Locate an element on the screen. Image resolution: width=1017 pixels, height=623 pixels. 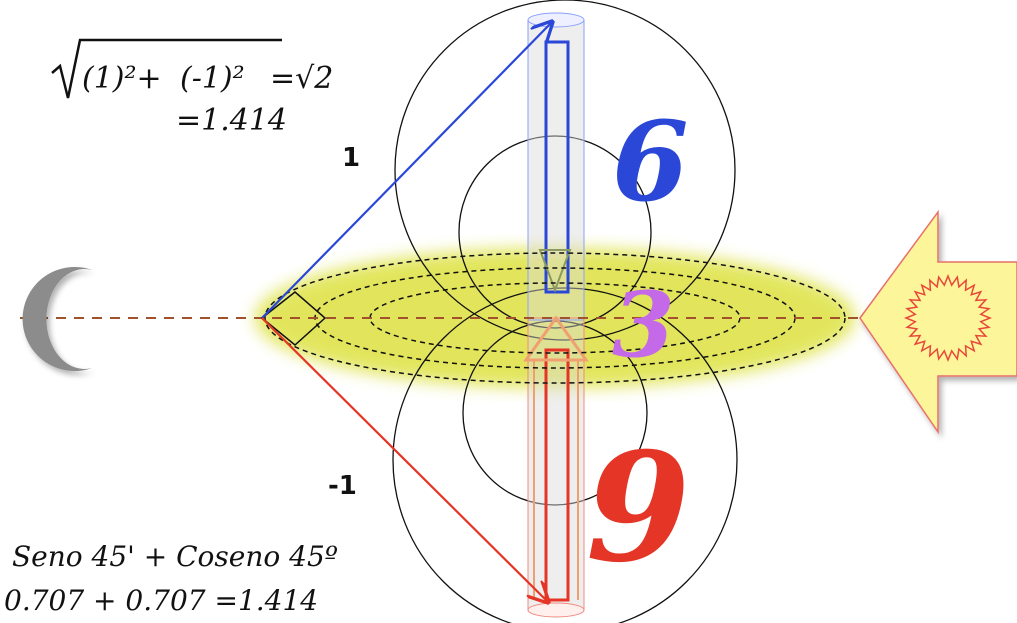
pythagoras-formula: (1)²+ (-1)² =√2 =1.414 is located at coordinates (192, 88).